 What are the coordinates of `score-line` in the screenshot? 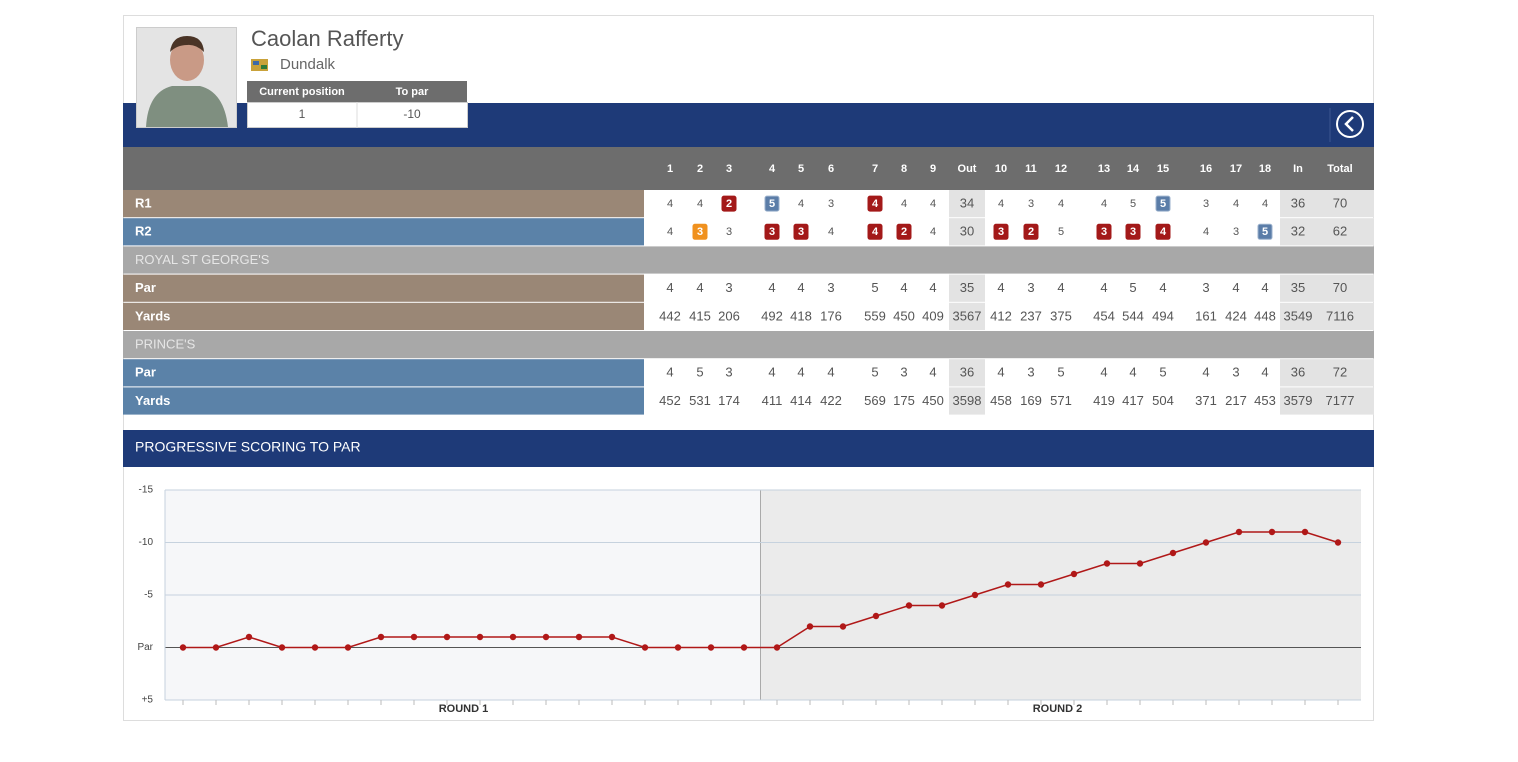 It's located at (761, 590).